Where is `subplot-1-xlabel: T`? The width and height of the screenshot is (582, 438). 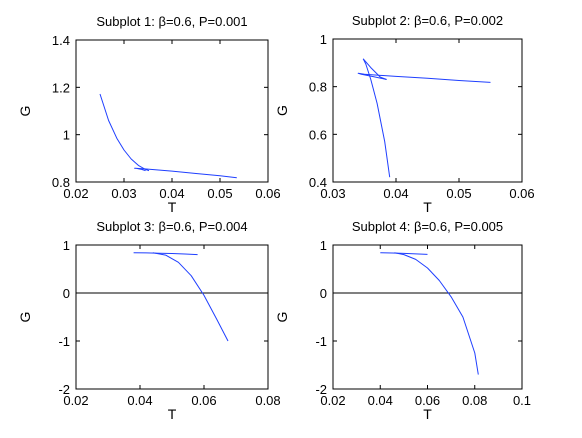 subplot-1-xlabel: T is located at coordinates (172, 207).